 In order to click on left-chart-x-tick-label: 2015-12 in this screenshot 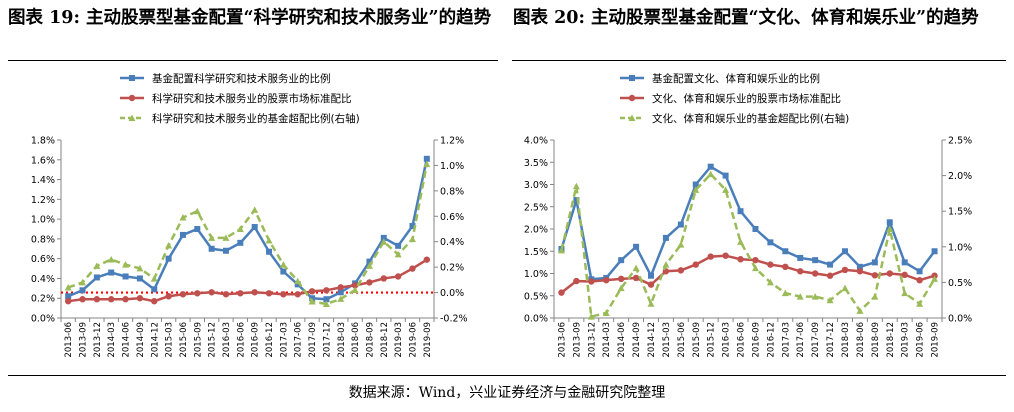, I will do `click(213, 340)`.